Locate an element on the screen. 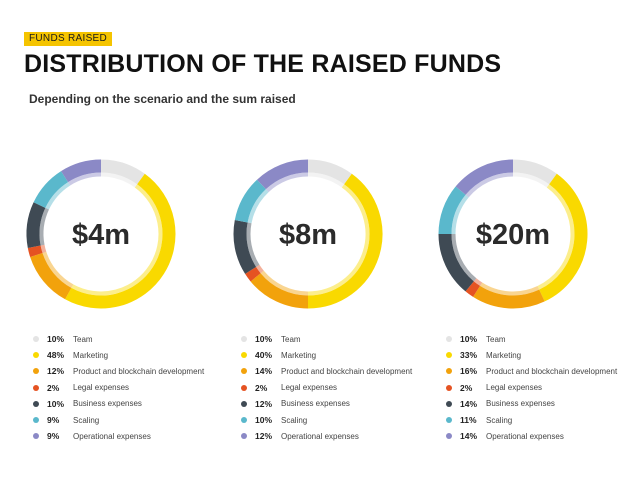 This screenshot has width=640, height=493. legend-item-business-expenses: 14% Business expenses is located at coordinates (531, 404).